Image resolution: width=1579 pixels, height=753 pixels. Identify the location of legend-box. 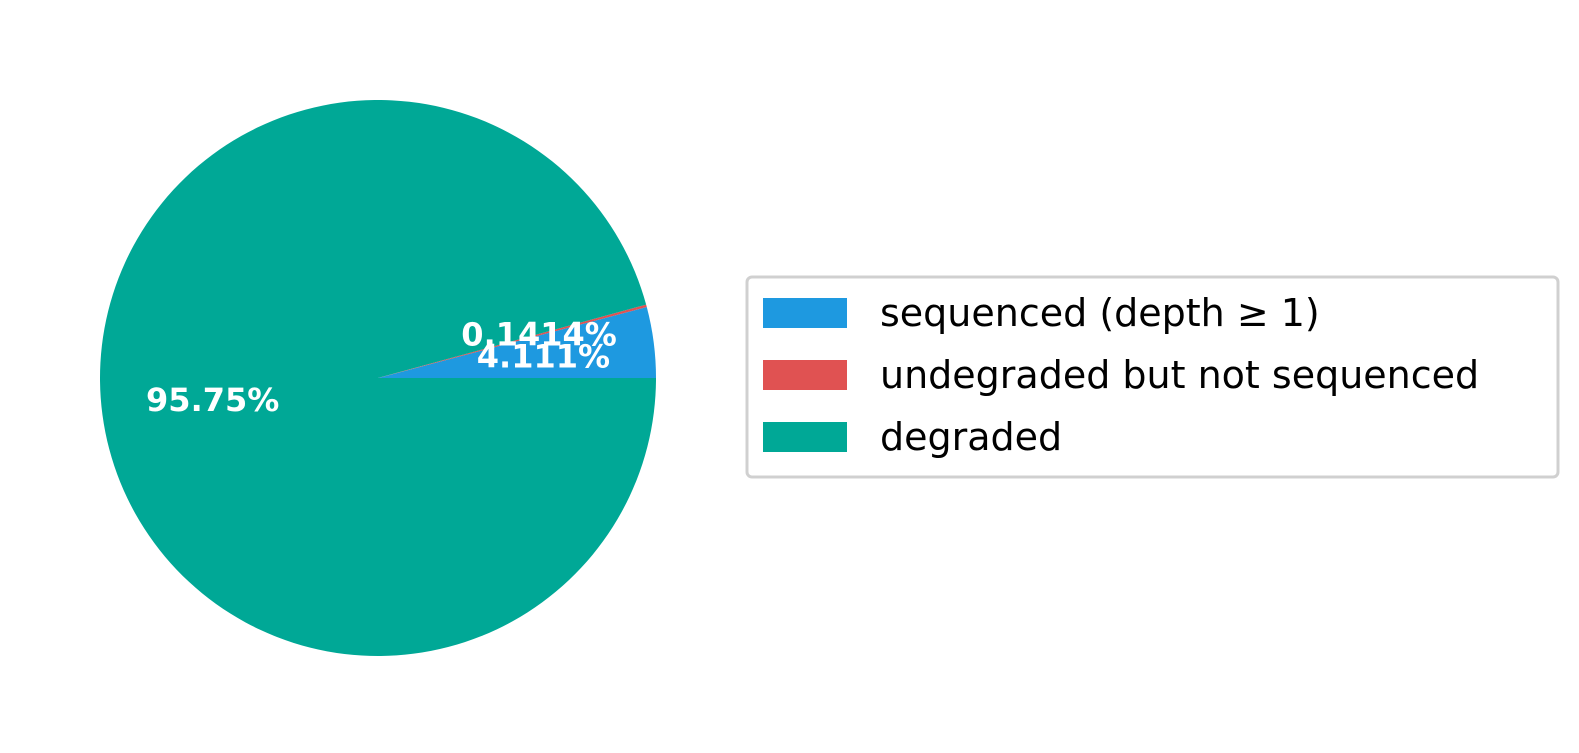
(1152, 377).